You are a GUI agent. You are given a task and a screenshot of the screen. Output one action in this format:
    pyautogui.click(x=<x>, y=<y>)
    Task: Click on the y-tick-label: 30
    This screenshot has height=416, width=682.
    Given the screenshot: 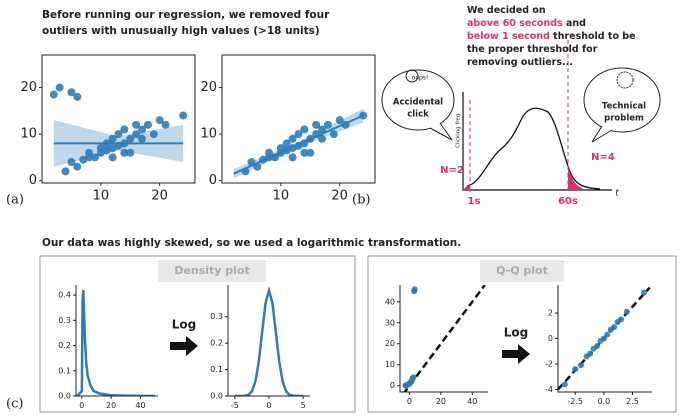 What is the action you would take?
    pyautogui.click(x=390, y=322)
    